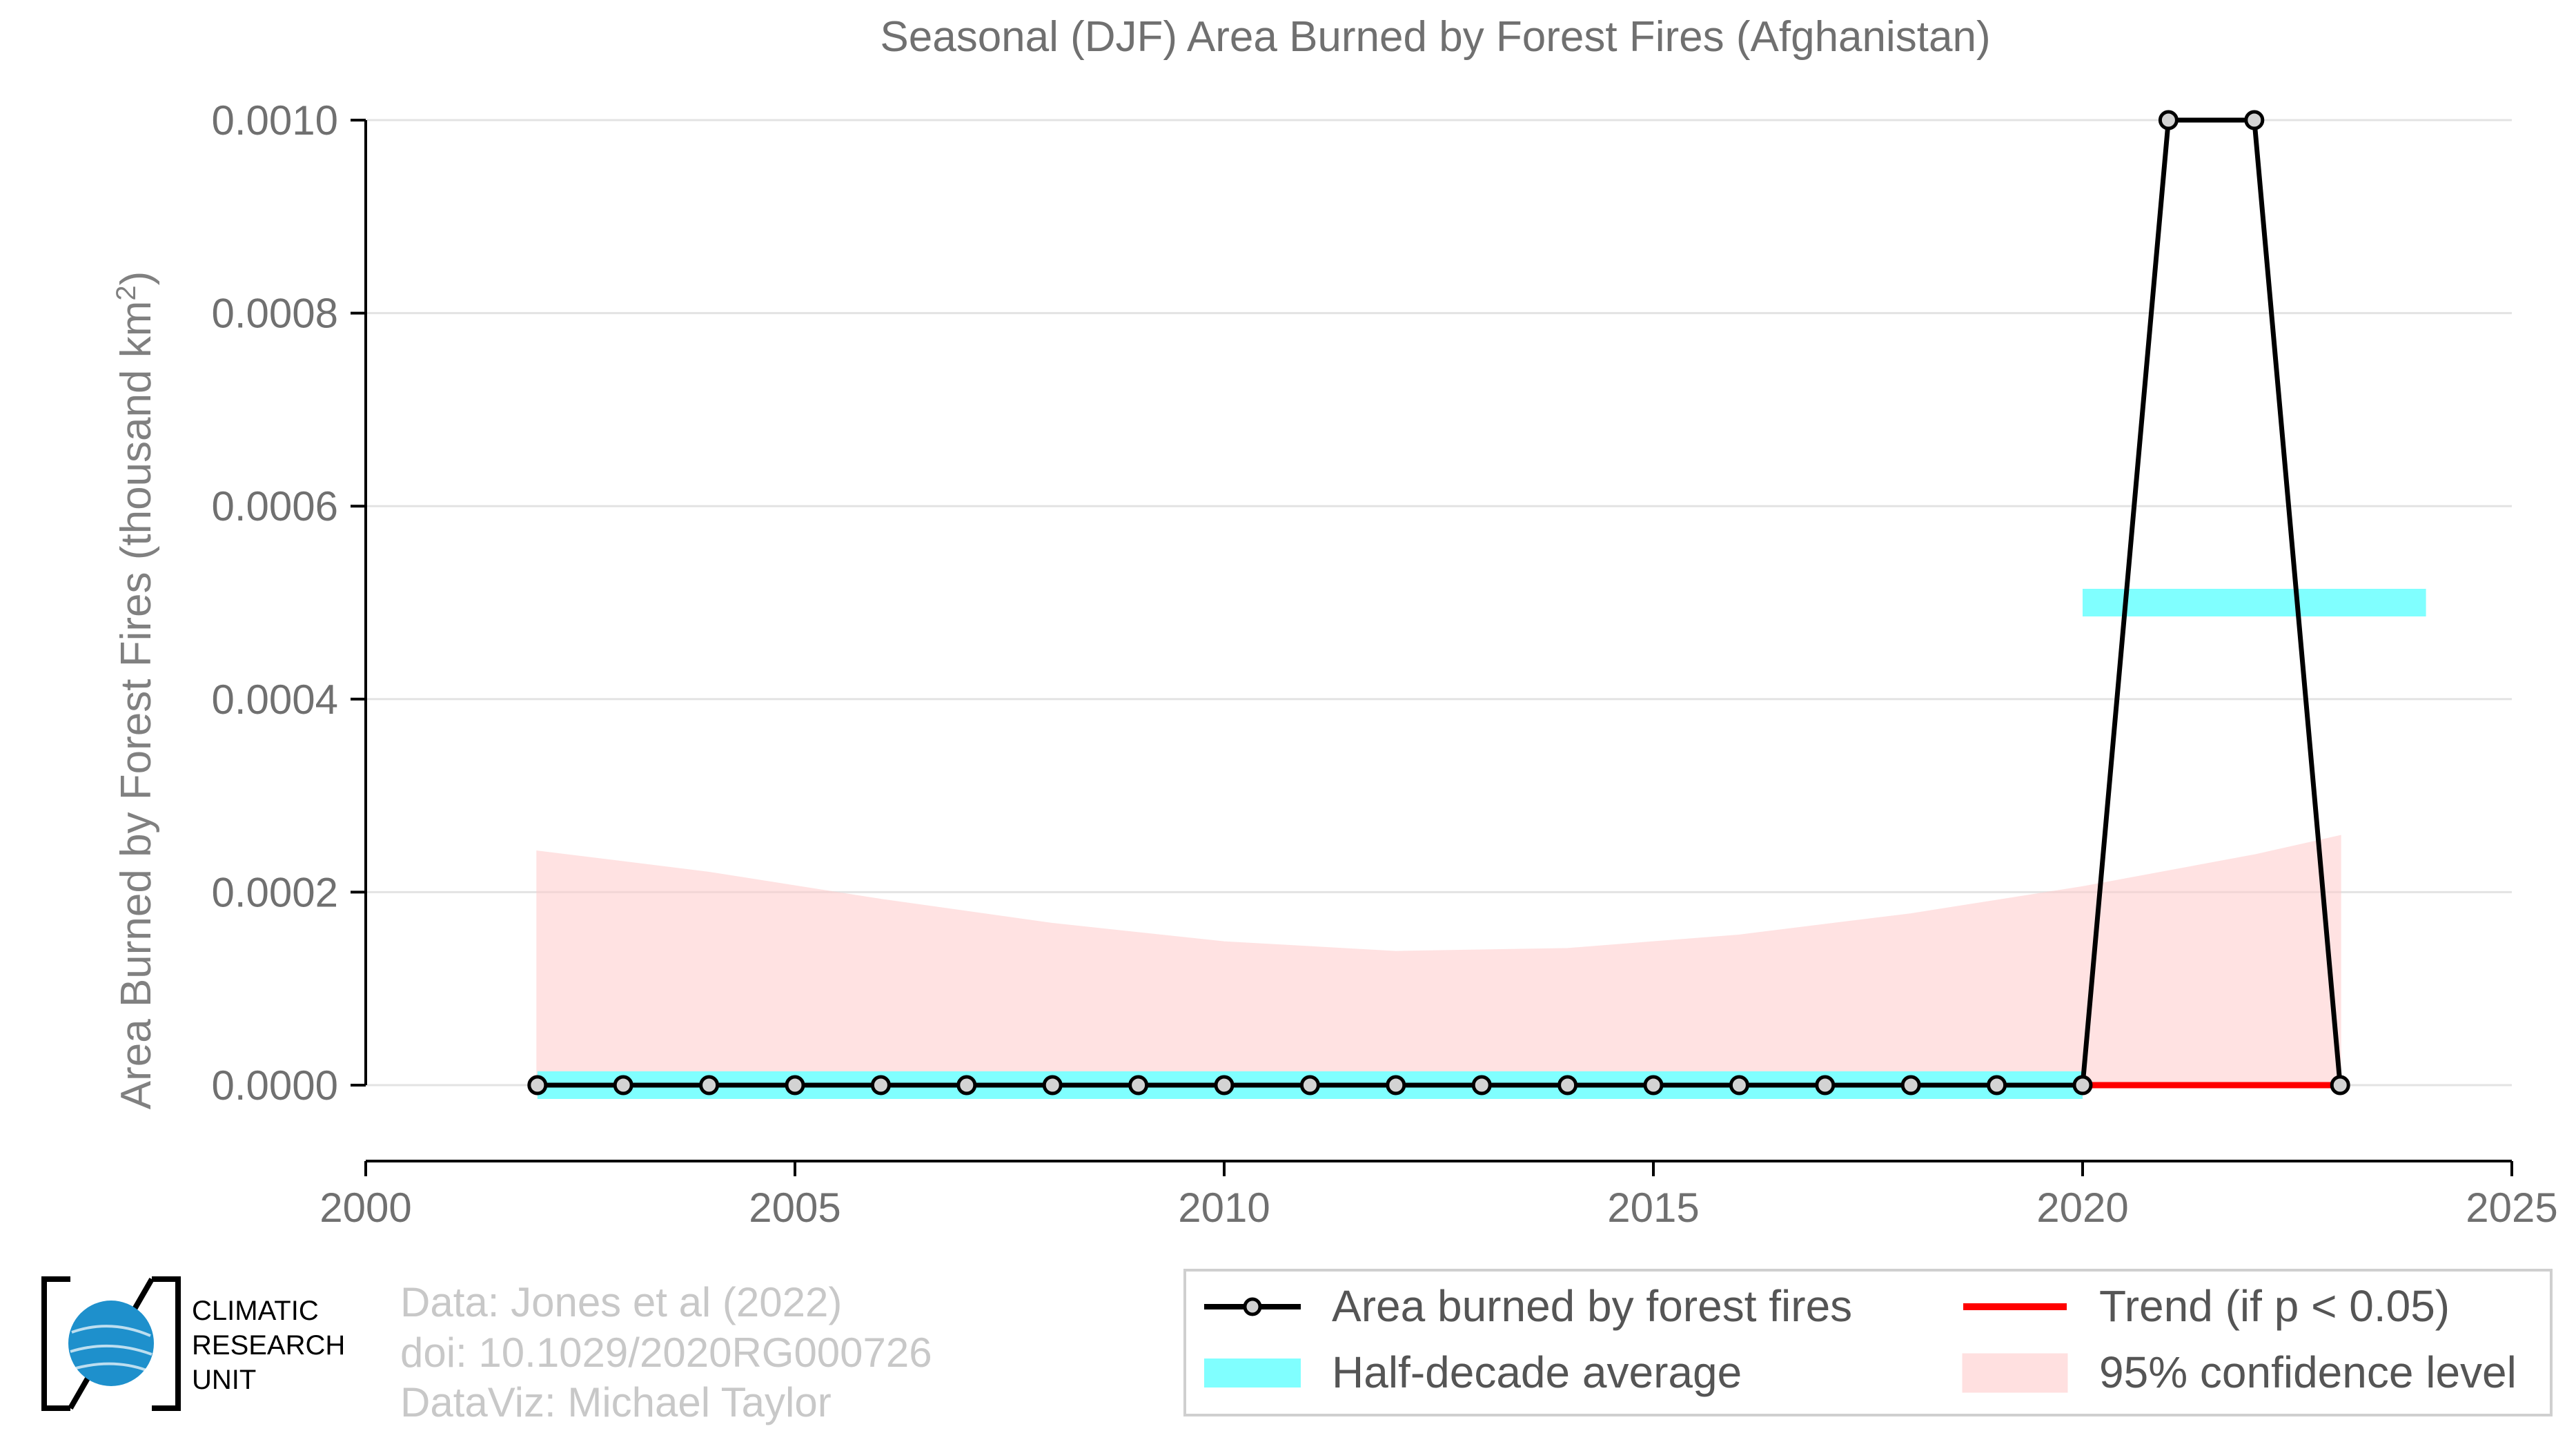 Image resolution: width=2576 pixels, height=1451 pixels. What do you see at coordinates (794, 1208) in the screenshot?
I see `x-tick-label: 2005` at bounding box center [794, 1208].